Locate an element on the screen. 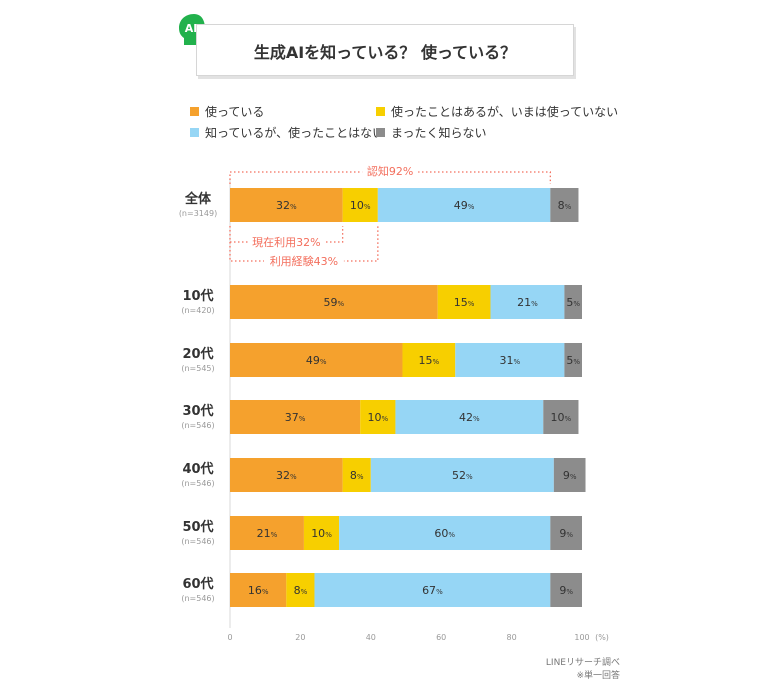 The image size is (770, 699). category-label: 40代 is located at coordinates (197, 469).